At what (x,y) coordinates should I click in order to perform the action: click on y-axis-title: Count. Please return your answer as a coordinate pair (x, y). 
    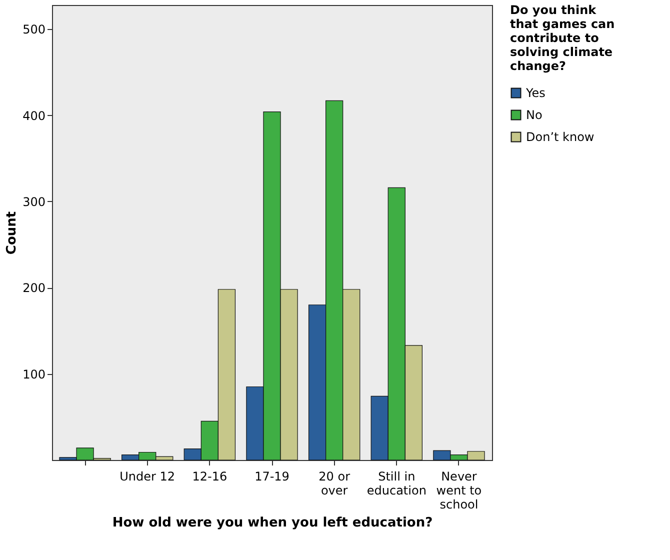
    Looking at the image, I should click on (12, 233).